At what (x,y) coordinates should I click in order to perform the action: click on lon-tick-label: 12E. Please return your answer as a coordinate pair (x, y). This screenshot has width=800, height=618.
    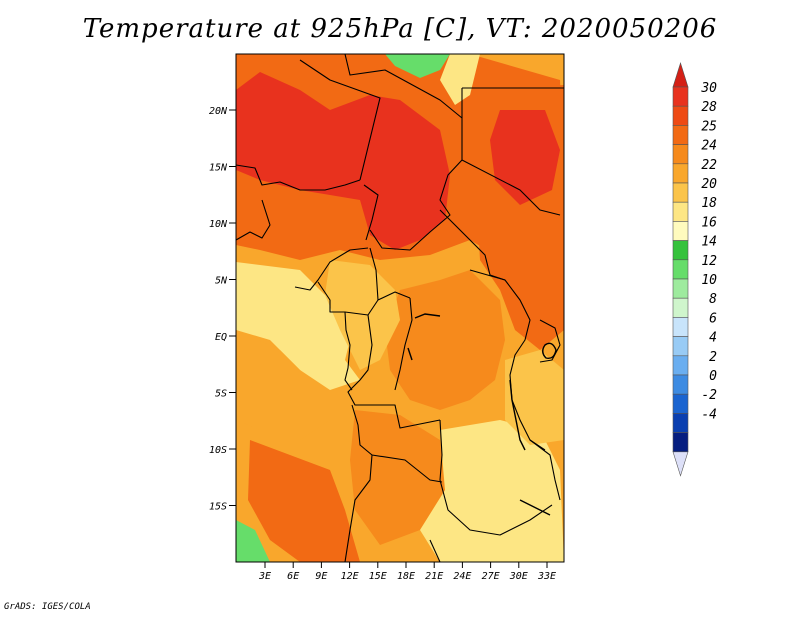
    Looking at the image, I should click on (350, 576).